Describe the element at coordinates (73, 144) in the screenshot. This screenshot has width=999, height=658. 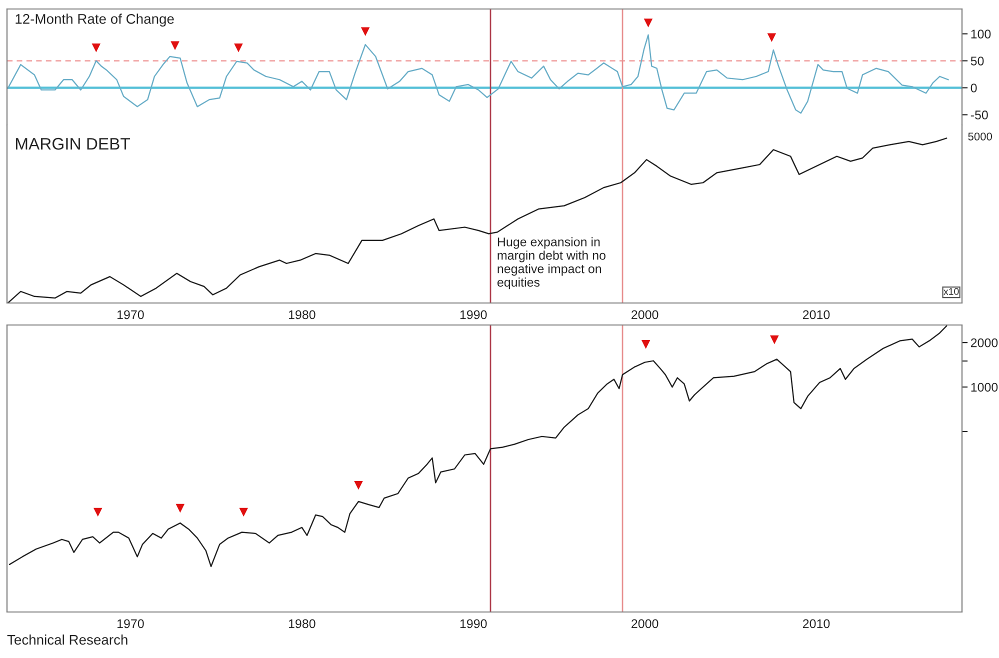
I see `chart-title: MARGIN DEBT` at that location.